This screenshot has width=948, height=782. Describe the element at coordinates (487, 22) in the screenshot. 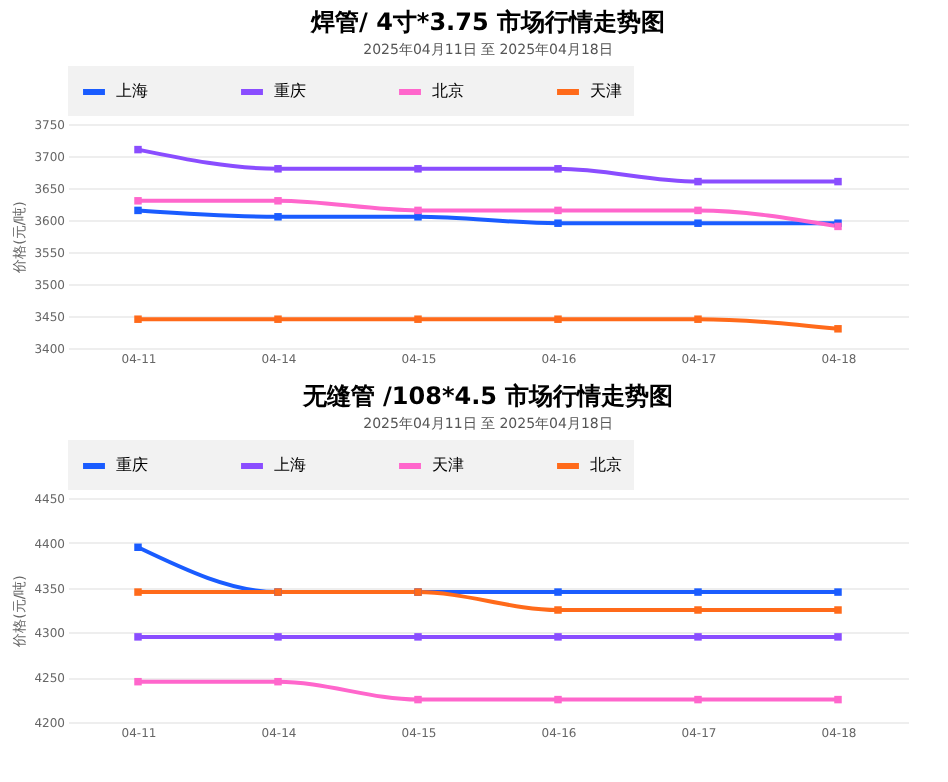

I see `chart-title: 焊管/ 4寸*3.75 市场行情走势图` at that location.